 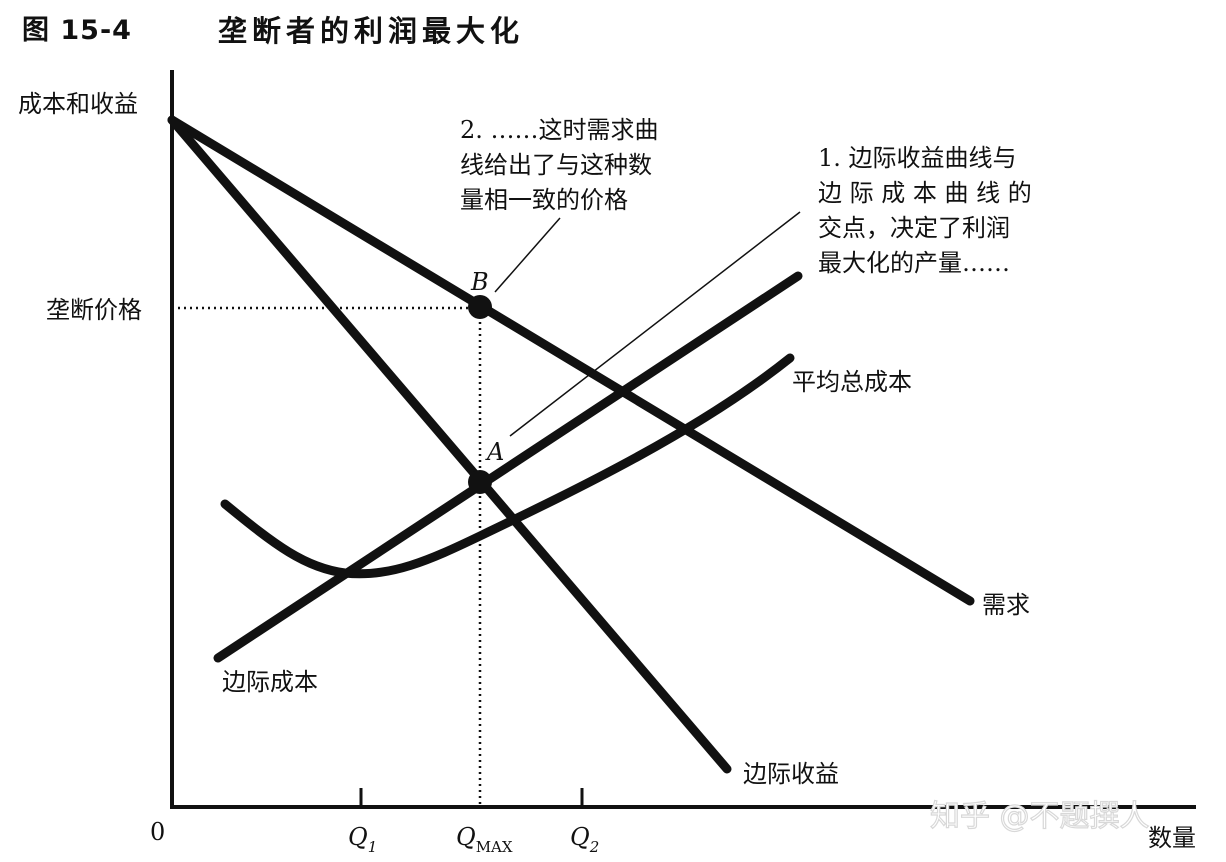 I want to click on origin-label: 0, so click(x=157, y=832).